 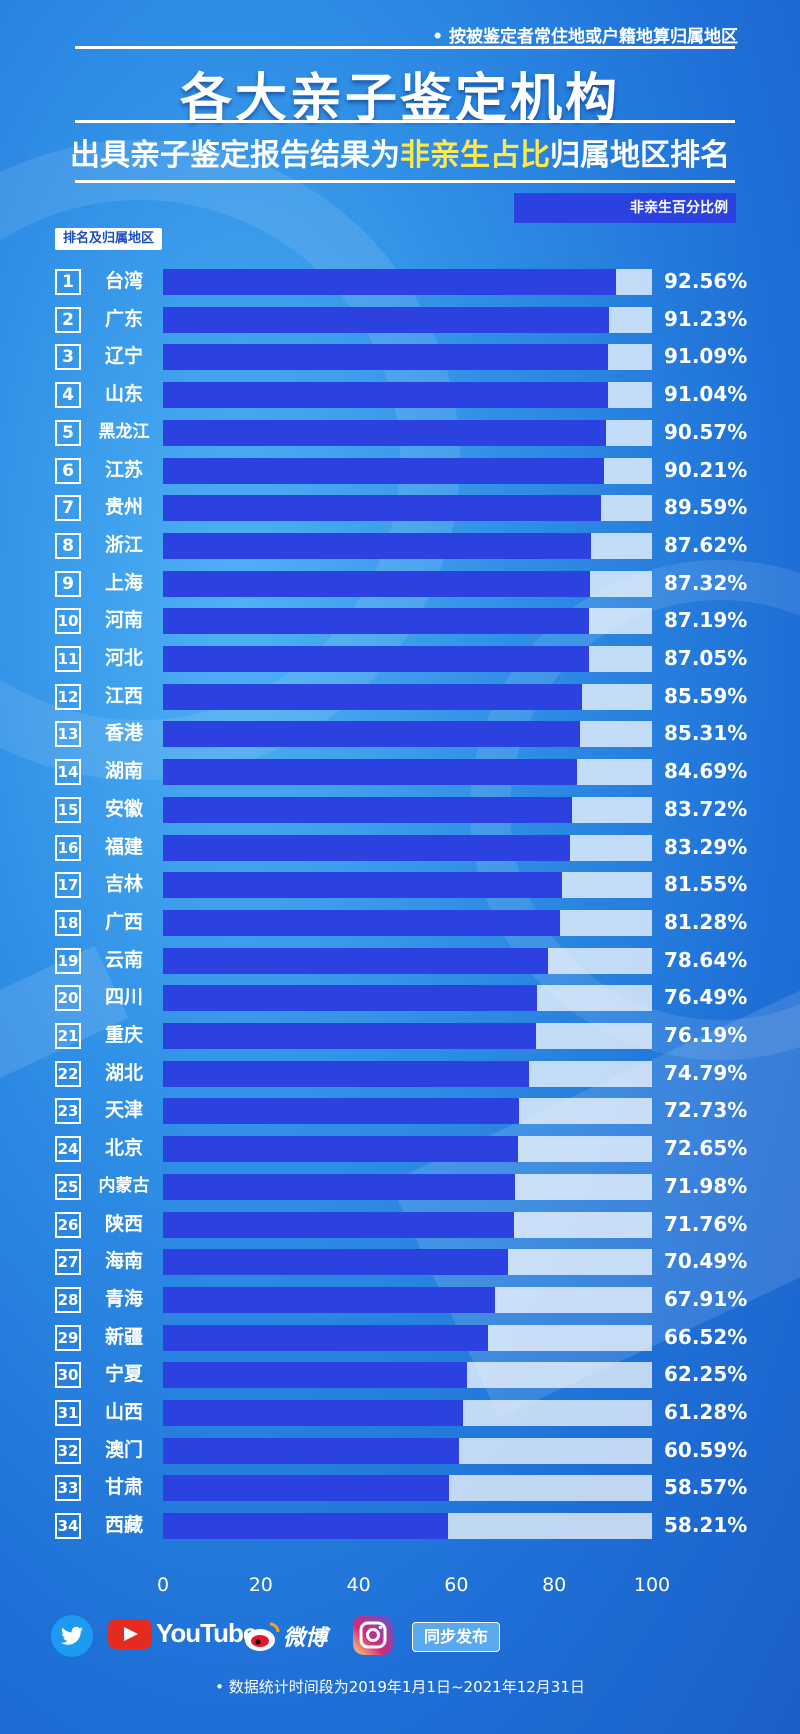 I want to click on chart-row: 15 安徽 83.72%, so click(x=400, y=809).